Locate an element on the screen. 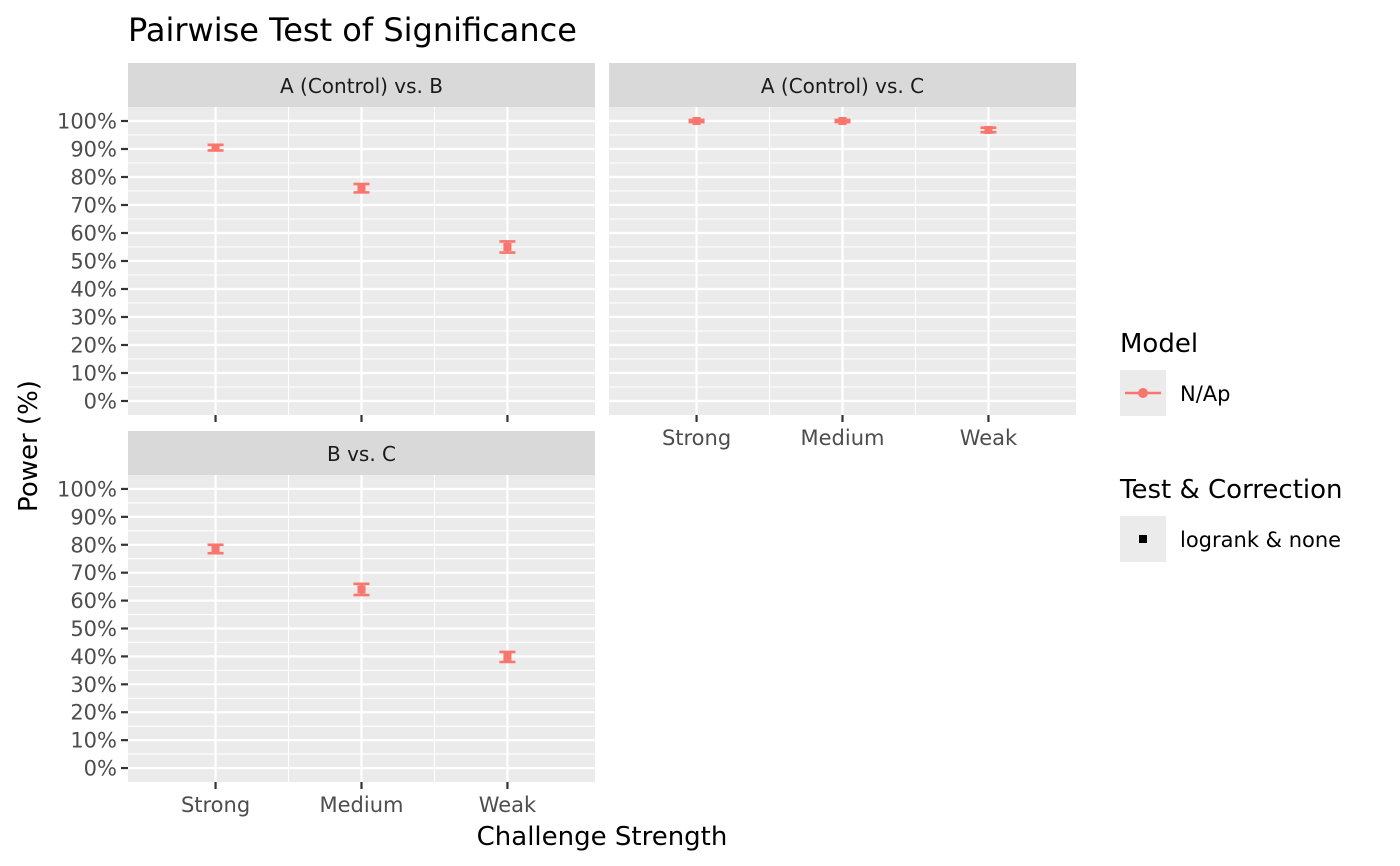 The width and height of the screenshot is (1400, 866). legend-label: logrank & none is located at coordinates (1260, 540).